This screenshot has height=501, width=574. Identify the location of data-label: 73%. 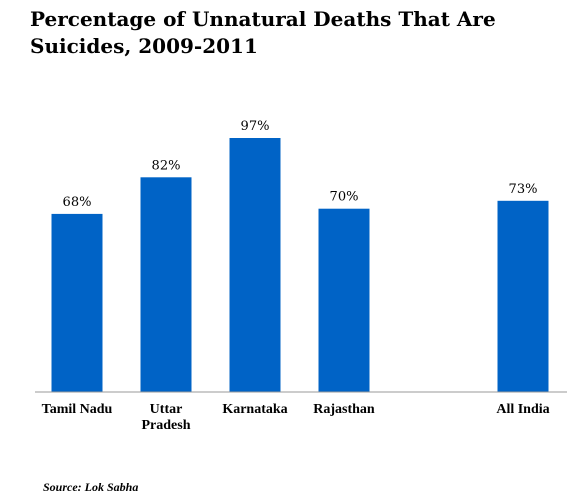
(523, 189).